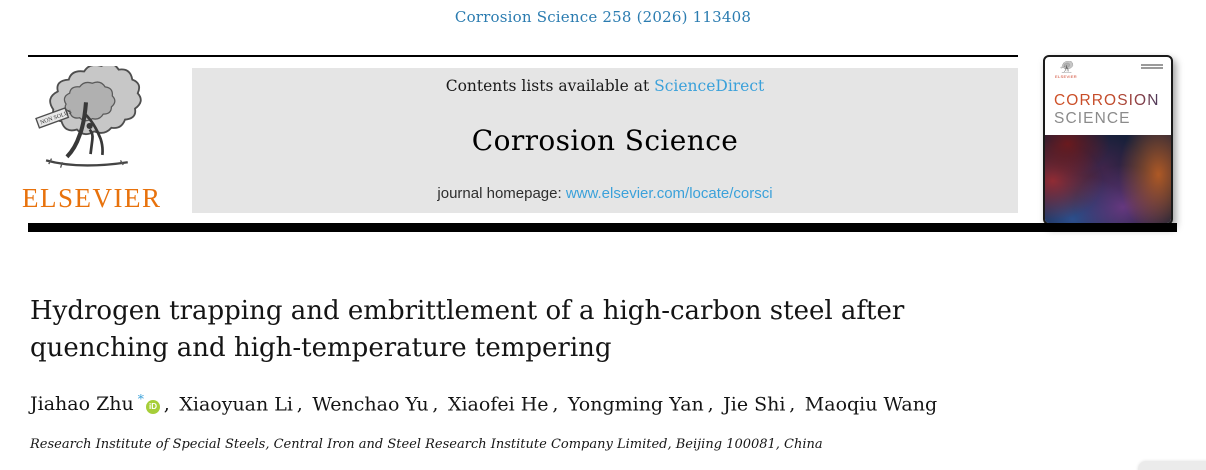 This screenshot has height=470, width=1206. Describe the element at coordinates (82, 404) in the screenshot. I see `author-name: Jiahao Zhu` at that location.